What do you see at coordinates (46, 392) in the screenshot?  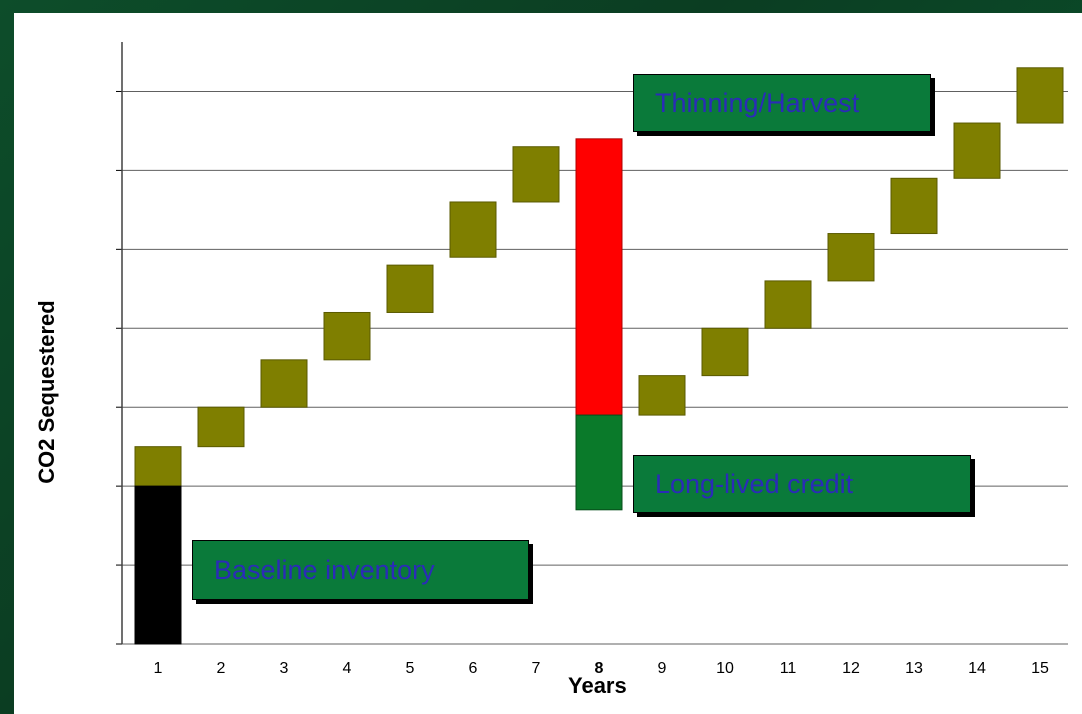 I see `y-axis-label: CO2 Sequestered` at bounding box center [46, 392].